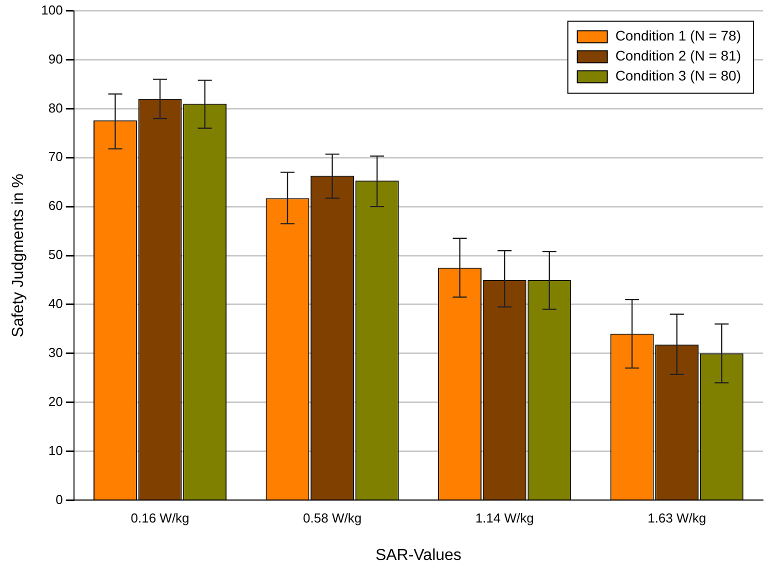 The image size is (773, 574). Describe the element at coordinates (55, 401) in the screenshot. I see `y-tick-label: 20` at that location.